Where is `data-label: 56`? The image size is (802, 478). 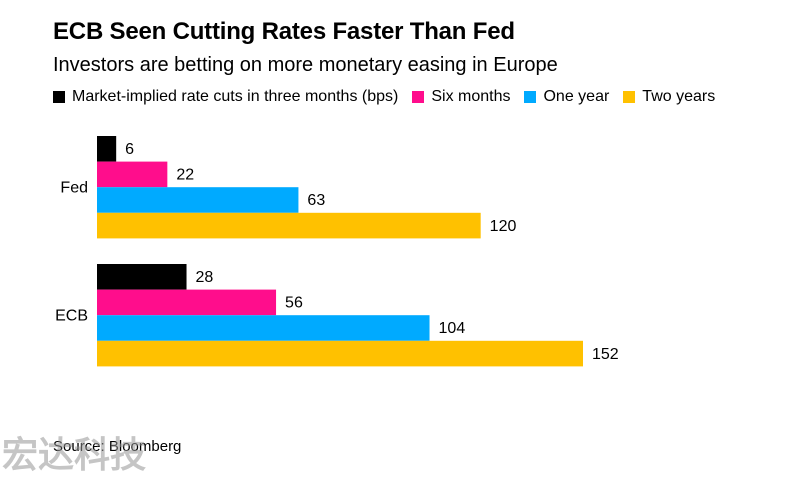
data-label: 56 is located at coordinates (294, 303).